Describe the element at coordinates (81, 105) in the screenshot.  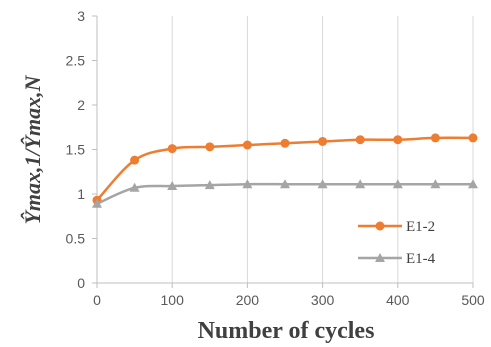
I see `y-tick-label-4: 2` at that location.